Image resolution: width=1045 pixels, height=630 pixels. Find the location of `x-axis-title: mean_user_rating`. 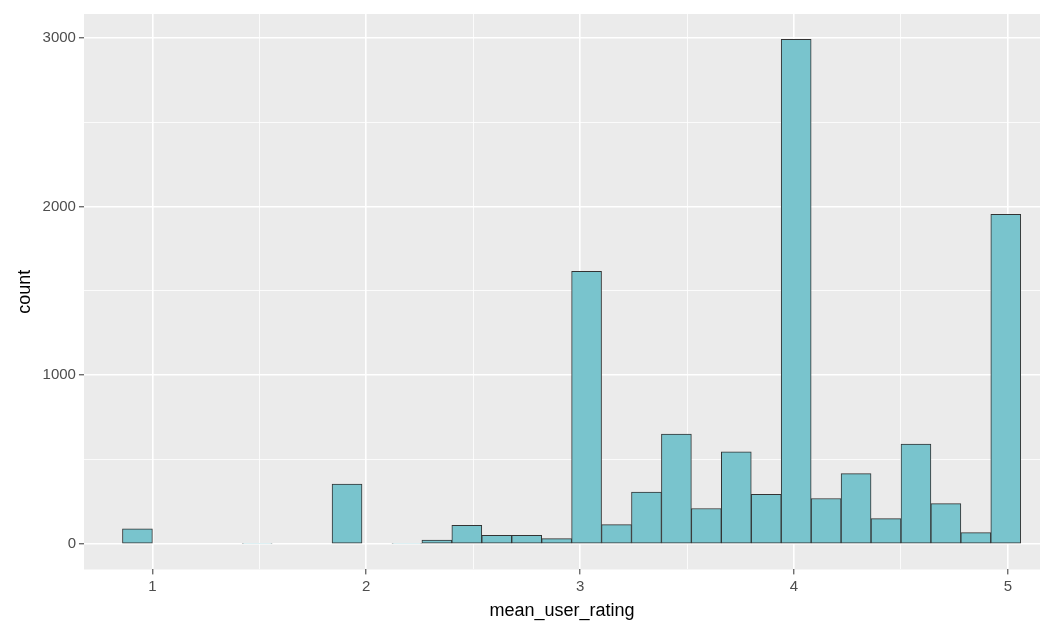

x-axis-title: mean_user_rating is located at coordinates (562, 611).